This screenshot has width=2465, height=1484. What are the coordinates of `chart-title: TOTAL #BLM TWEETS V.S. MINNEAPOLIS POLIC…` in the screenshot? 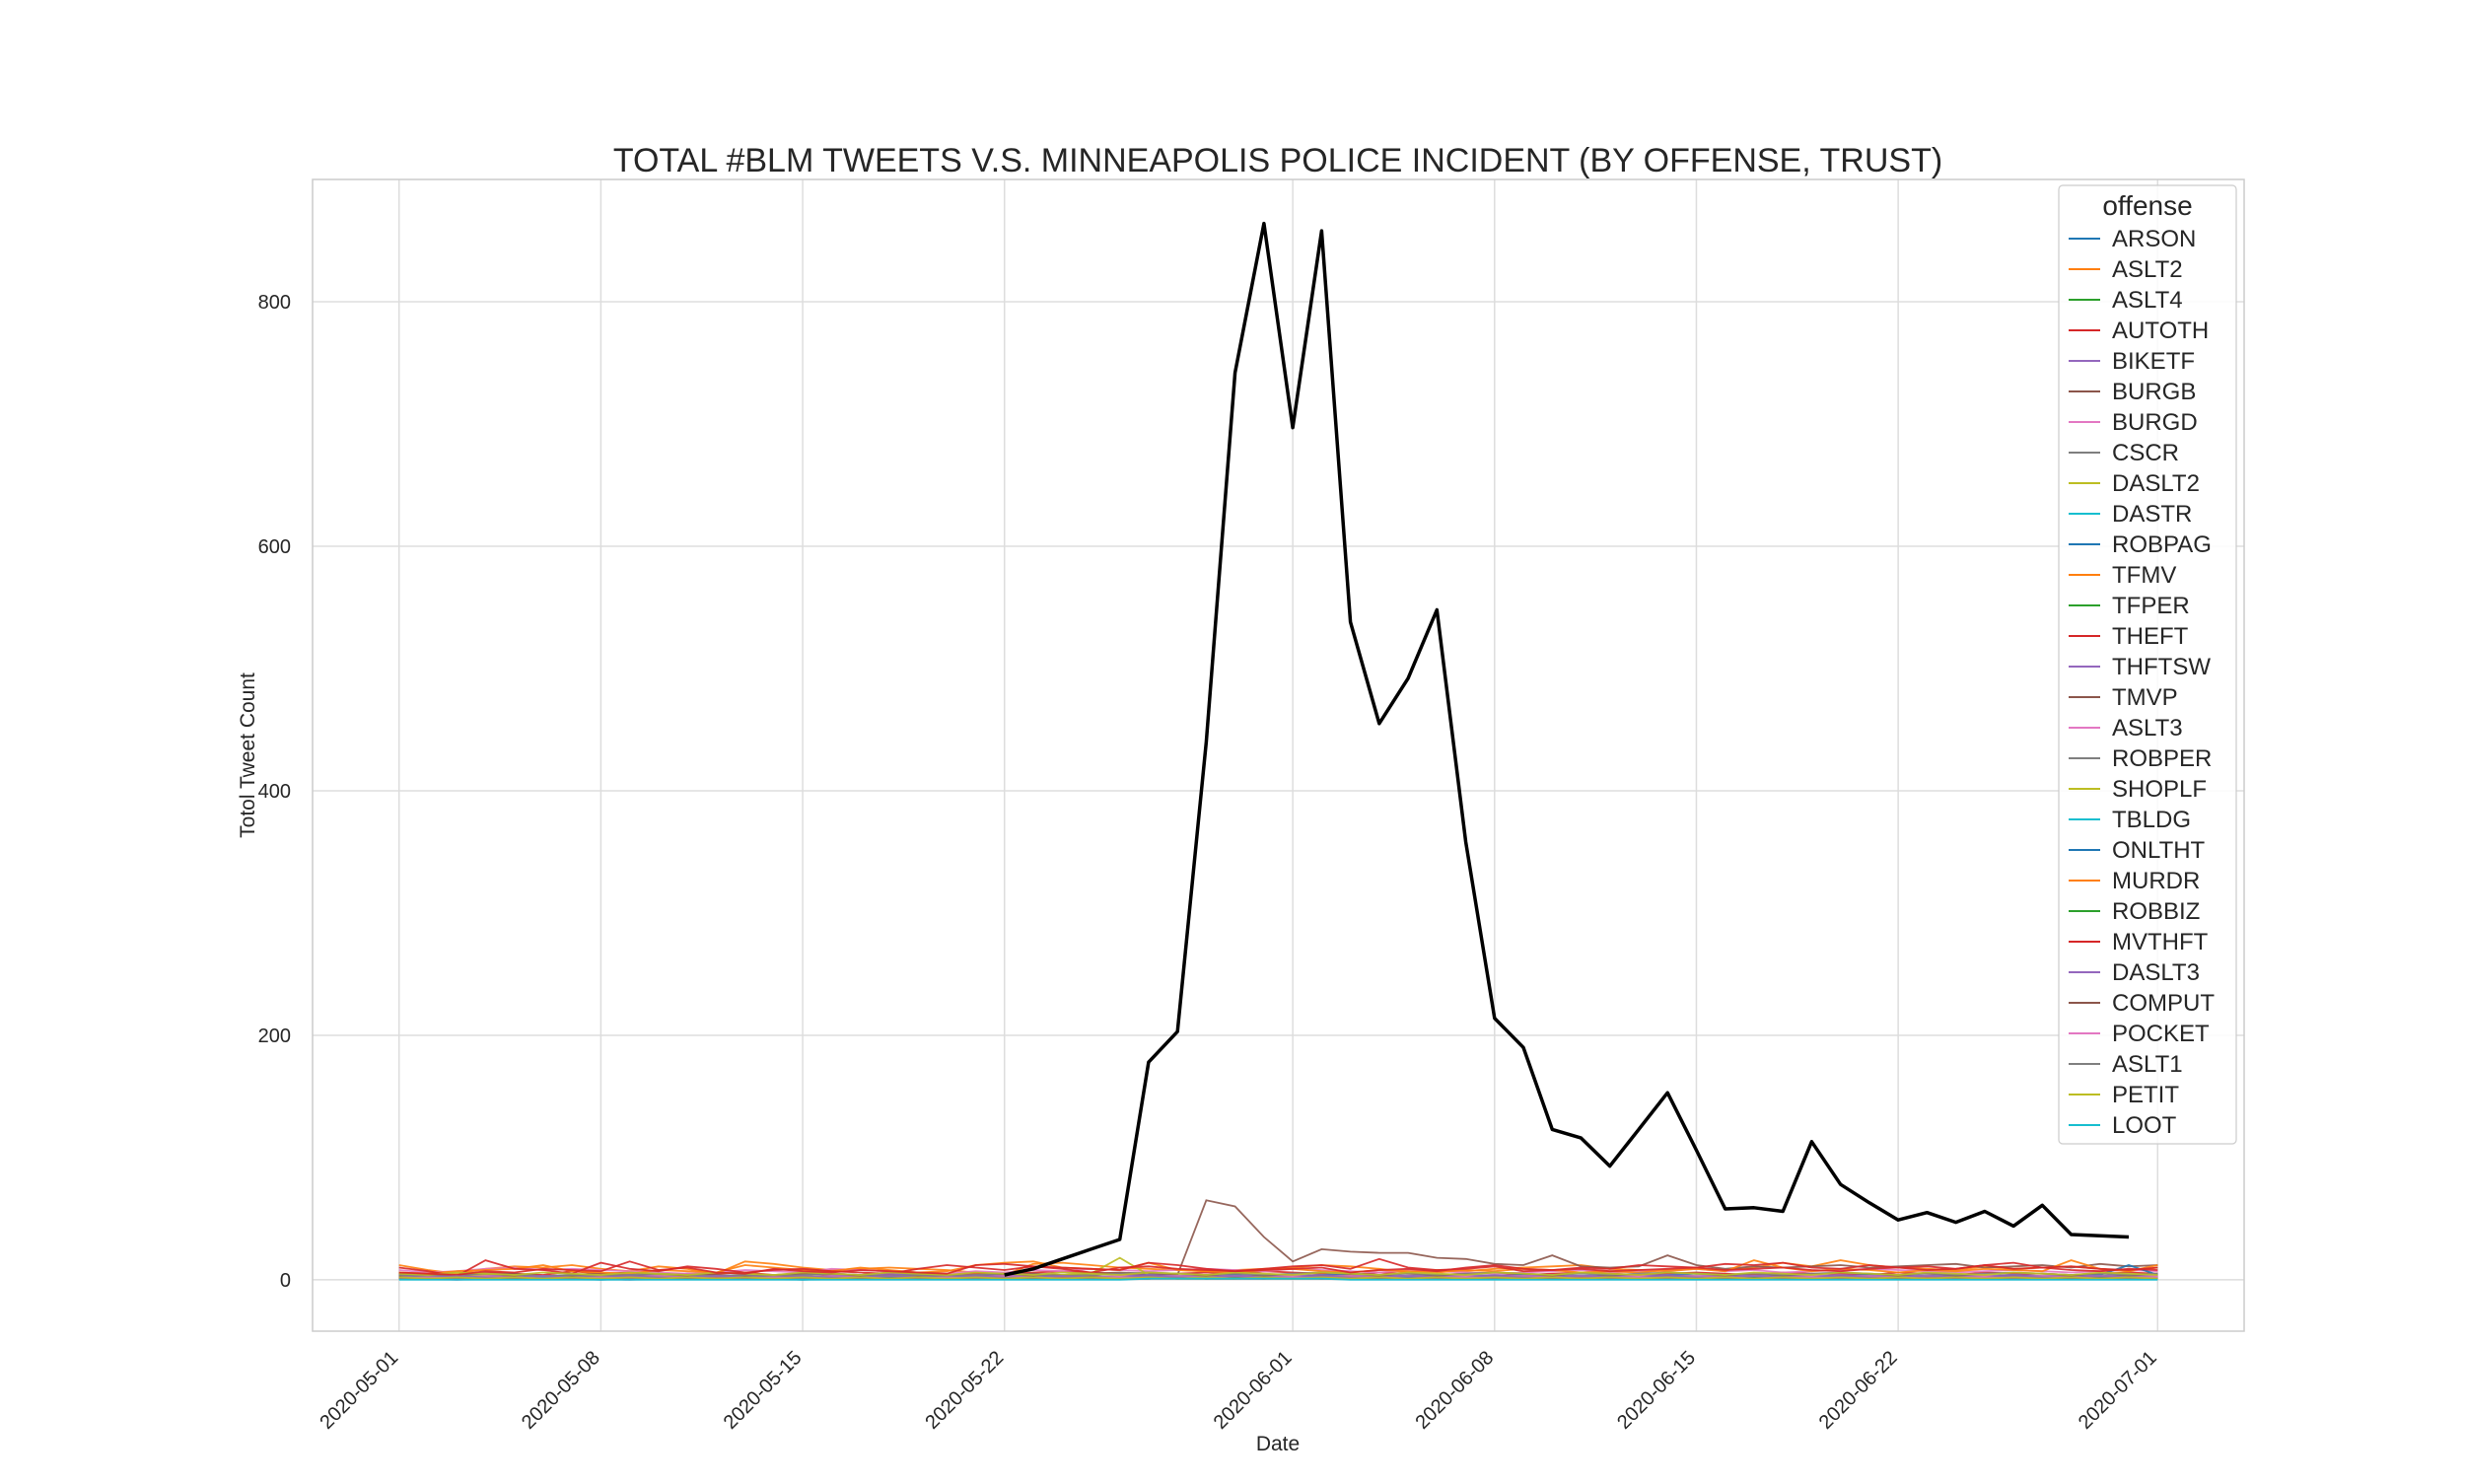 It's located at (1277, 160).